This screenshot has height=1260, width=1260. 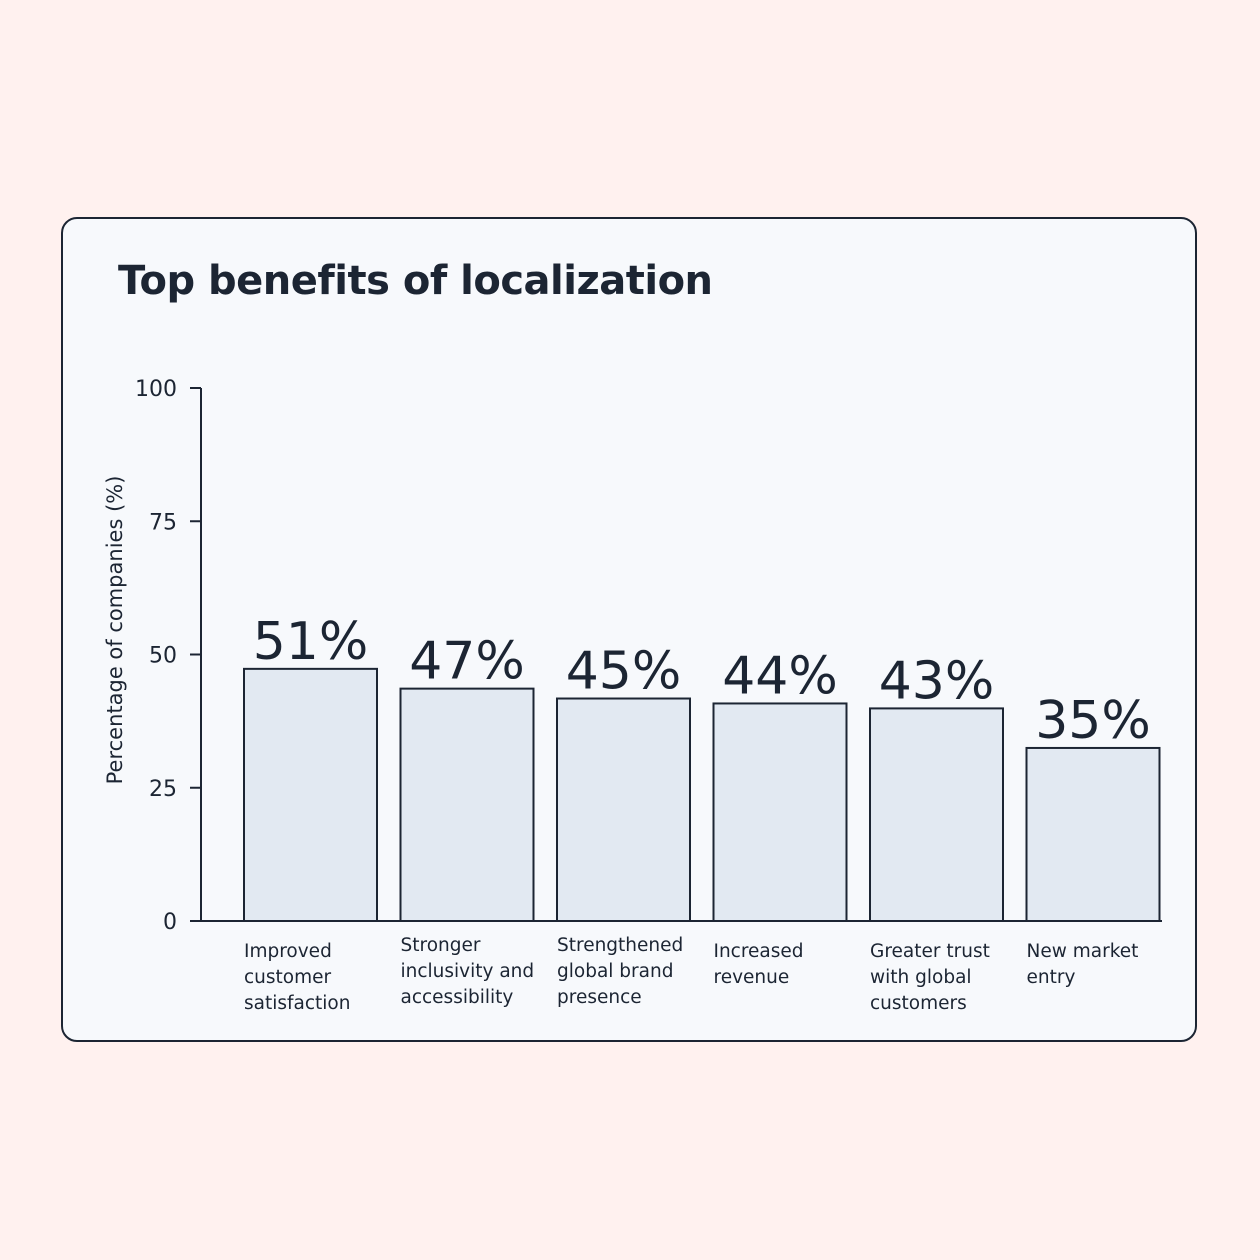 What do you see at coordinates (1093, 721) in the screenshot?
I see `data-label: 35%` at bounding box center [1093, 721].